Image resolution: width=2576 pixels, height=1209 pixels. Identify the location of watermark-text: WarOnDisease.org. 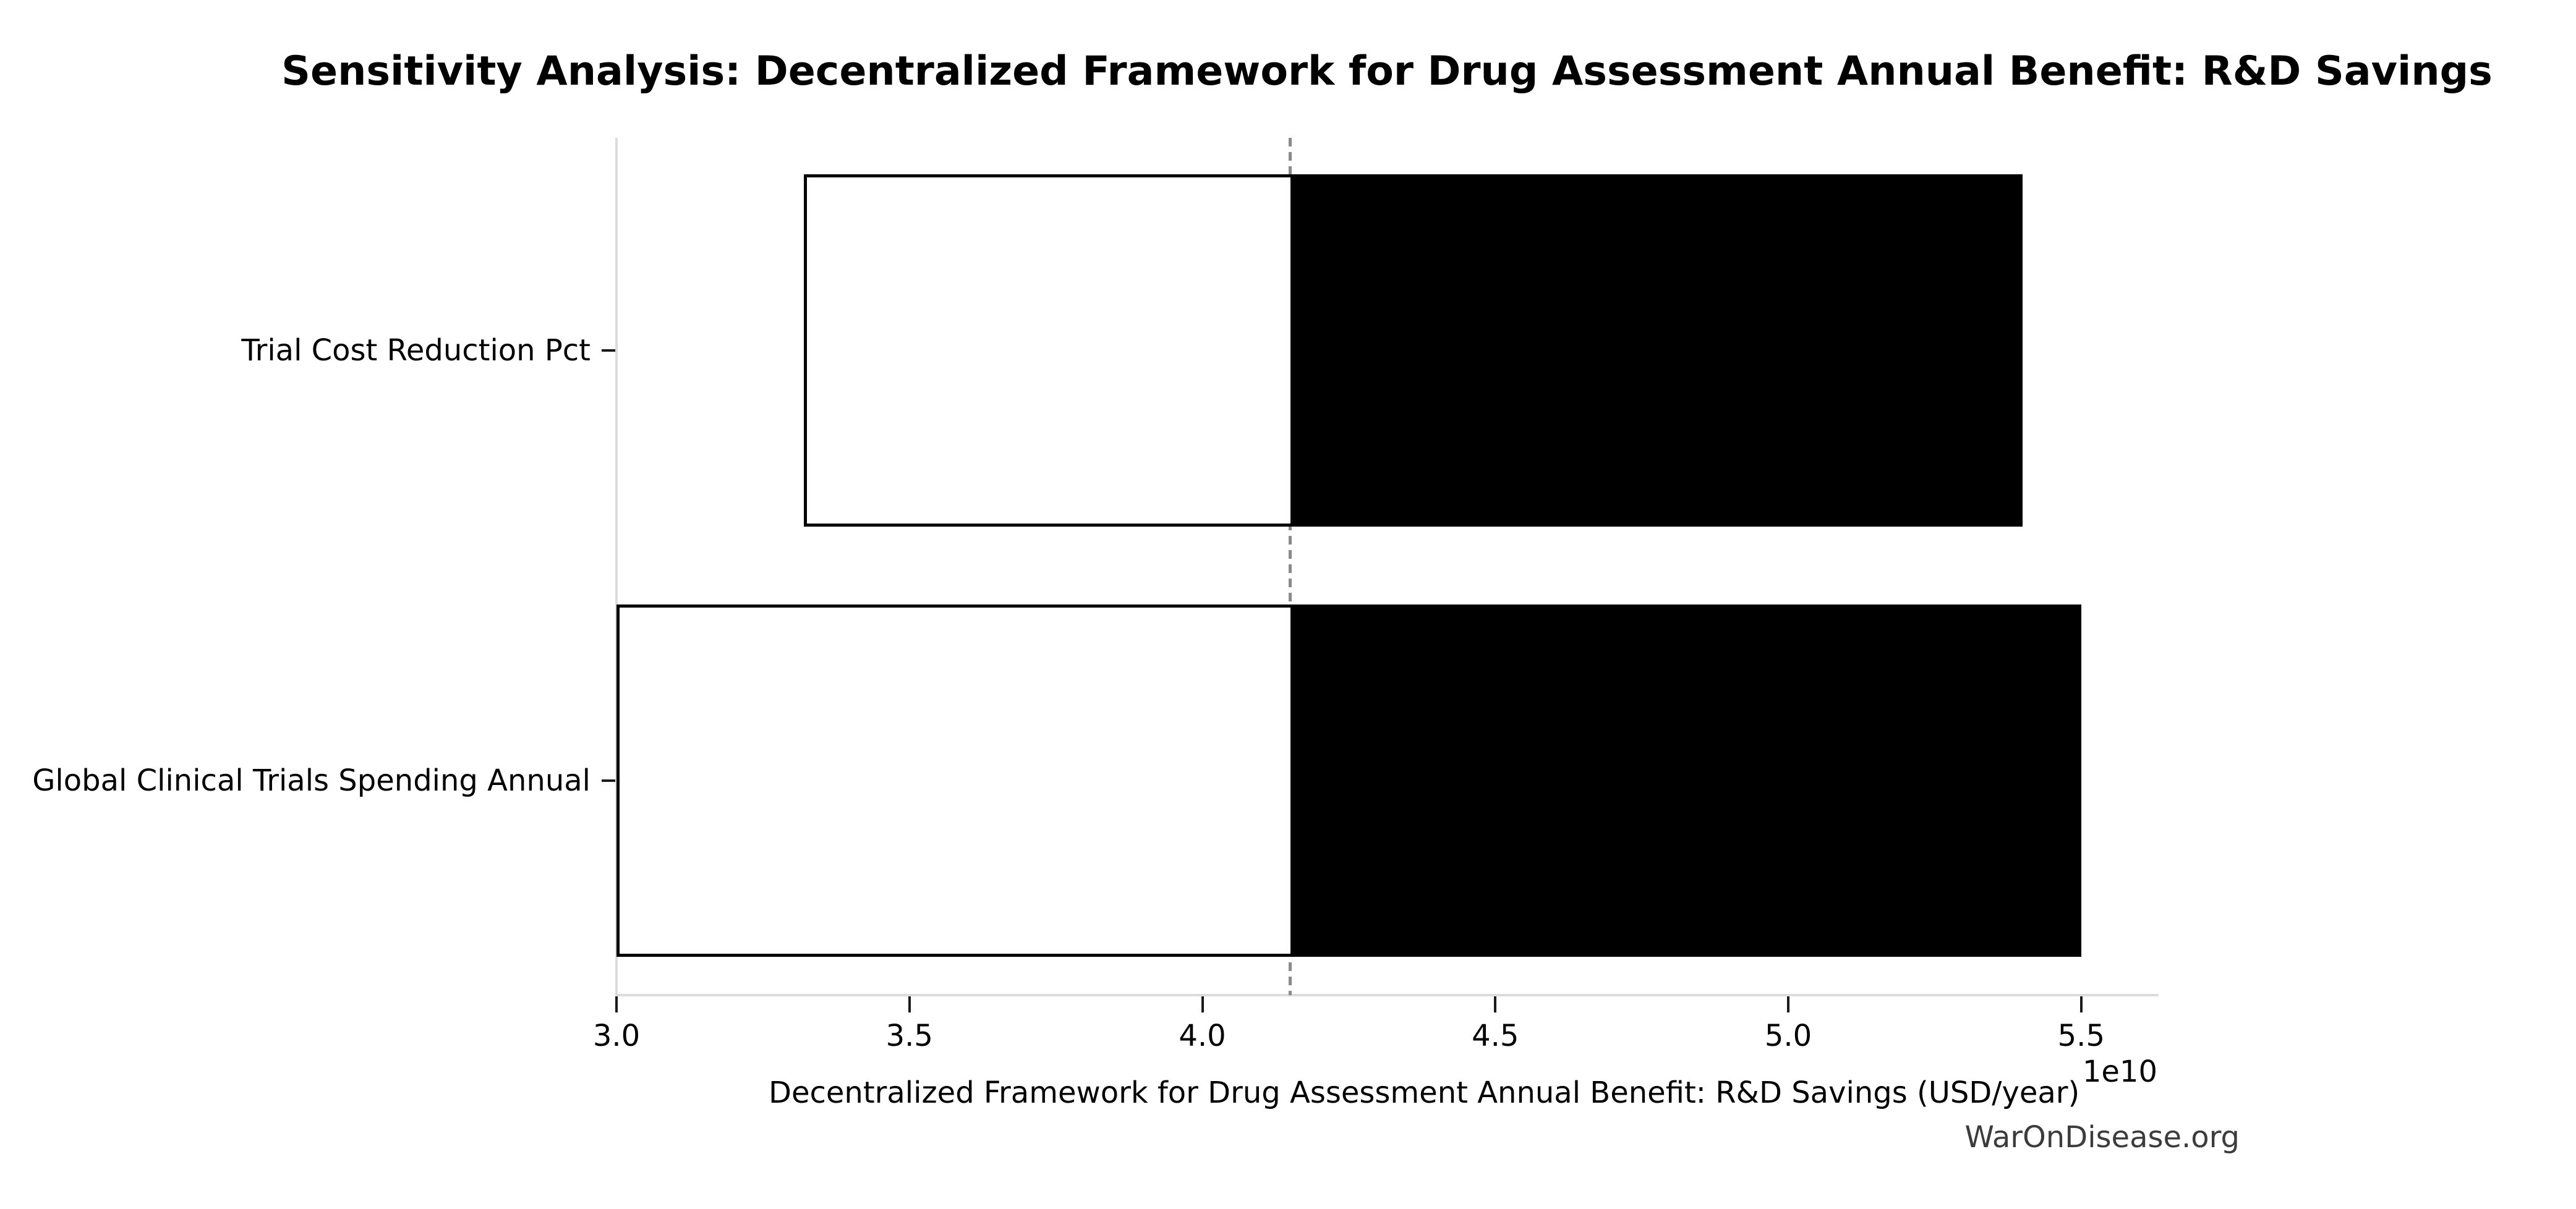
(2102, 1137).